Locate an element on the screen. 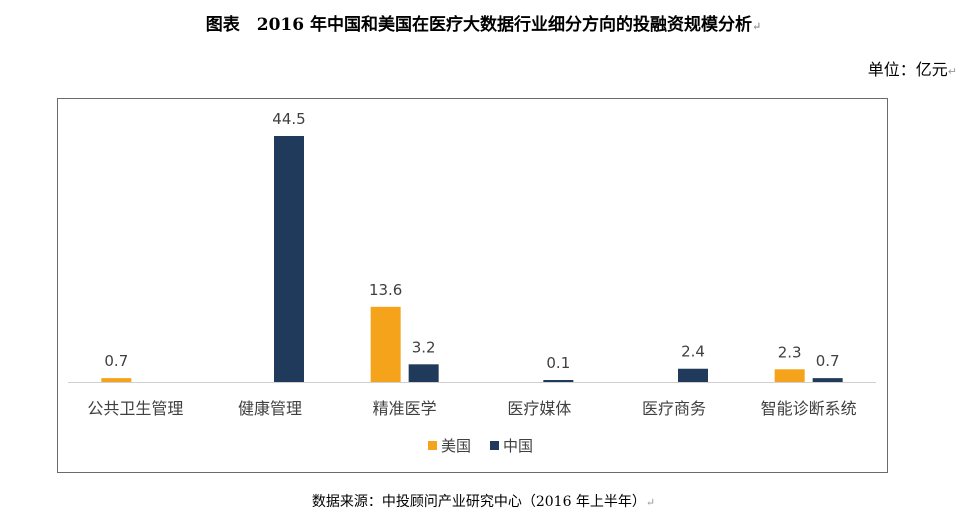  chart-title-text: 图表 2016 年中国和美国在医疗大数据行业细分方向的投融资规模分析 is located at coordinates (478, 25).